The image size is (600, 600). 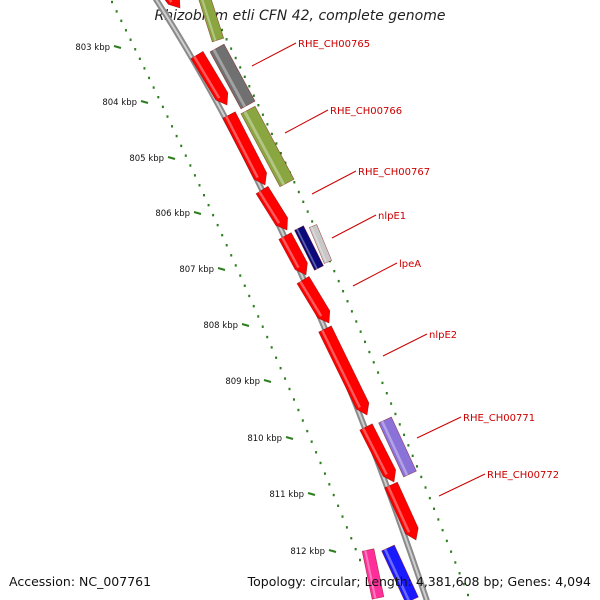 I want to click on gene-label: RHE_CH00765, so click(x=334, y=44).